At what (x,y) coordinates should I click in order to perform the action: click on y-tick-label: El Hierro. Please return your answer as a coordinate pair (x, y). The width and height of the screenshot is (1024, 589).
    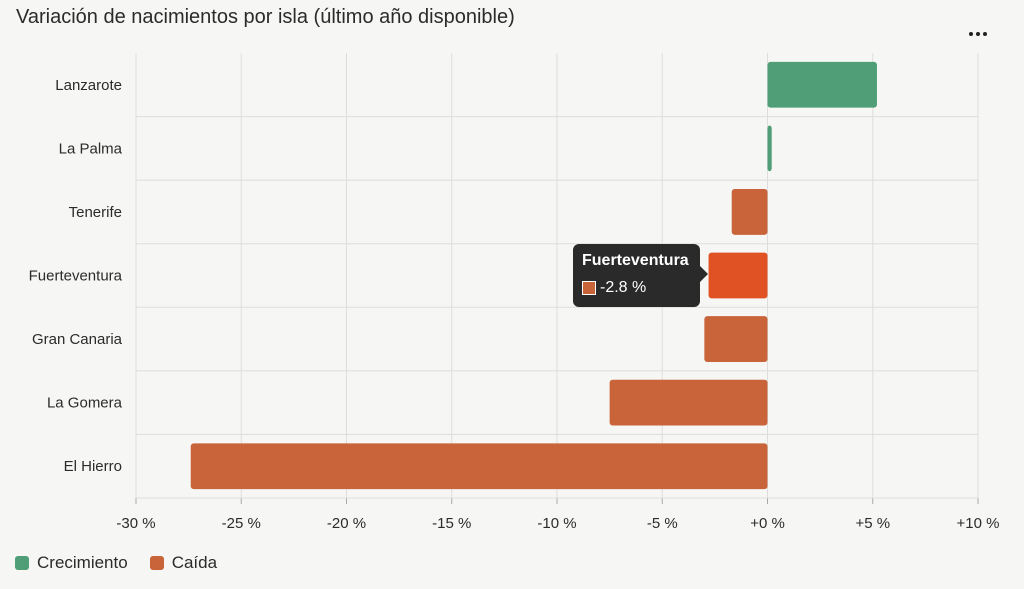
    Looking at the image, I should click on (93, 466).